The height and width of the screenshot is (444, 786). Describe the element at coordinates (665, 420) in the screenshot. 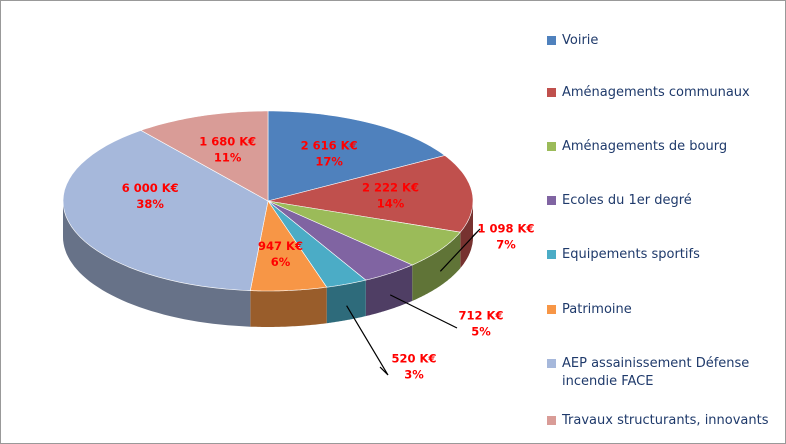

I see `legend-label: Travaux structurants, innovants` at that location.